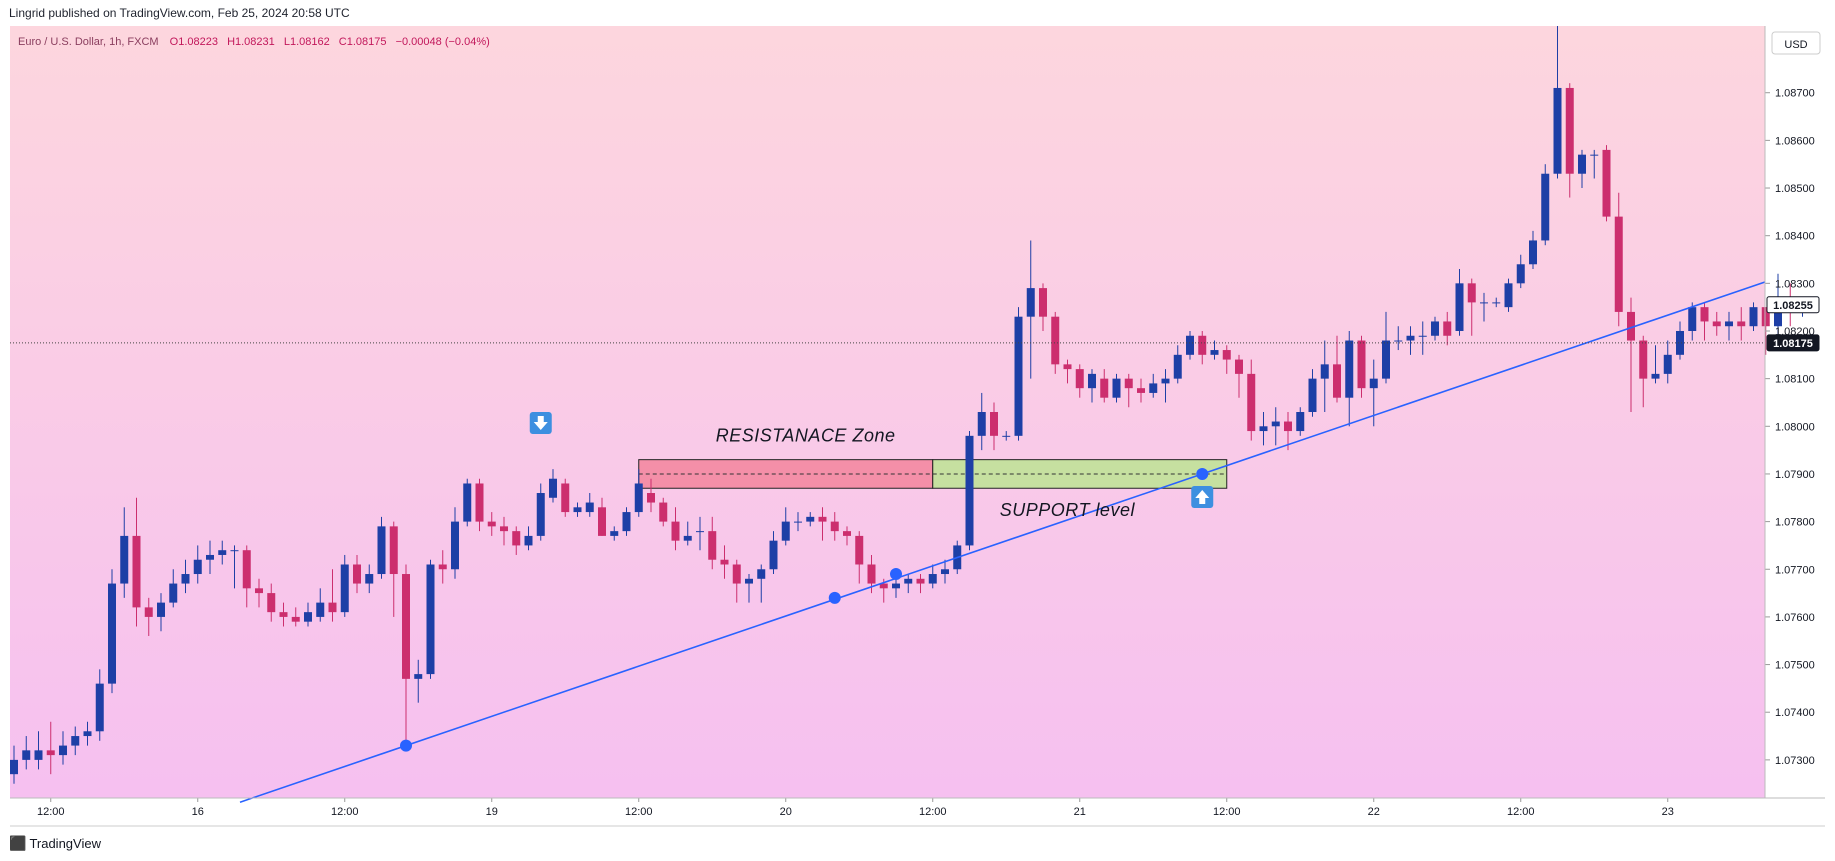 This screenshot has height=861, width=1835. Describe the element at coordinates (55, 843) in the screenshot. I see `tradingview-brand: ⬛ TradingView` at that location.